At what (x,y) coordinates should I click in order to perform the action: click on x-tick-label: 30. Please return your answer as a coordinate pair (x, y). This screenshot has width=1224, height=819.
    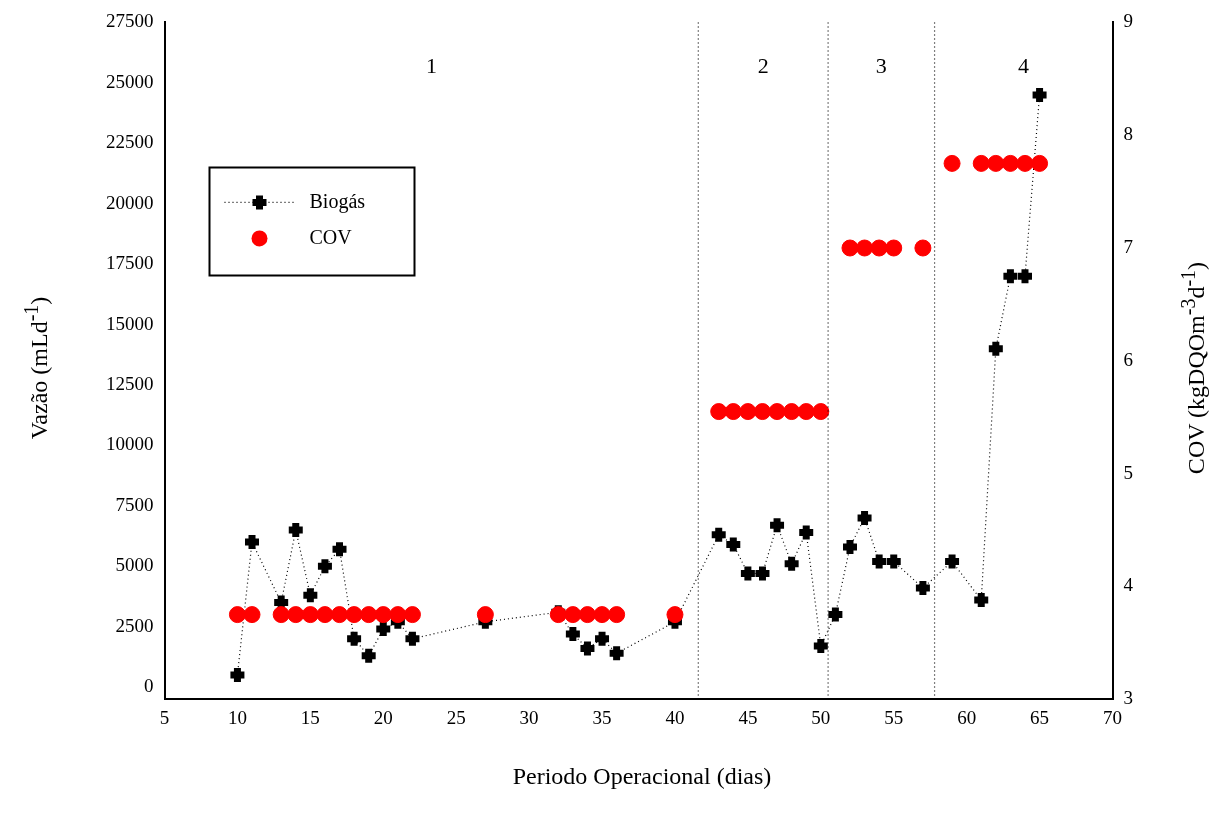
    Looking at the image, I should click on (529, 717).